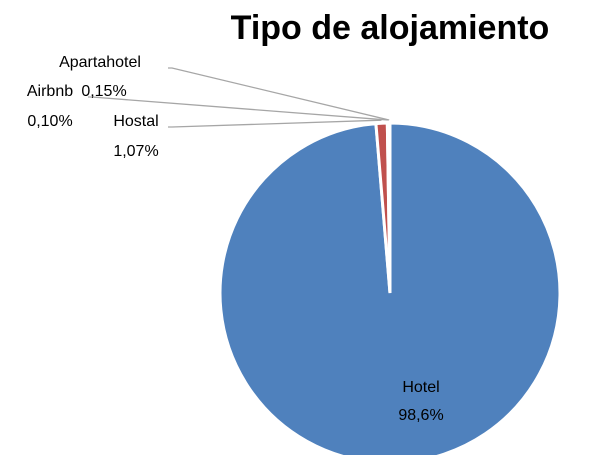 The image size is (596, 455). I want to click on slice-value-label: 0,10%, so click(49, 121).